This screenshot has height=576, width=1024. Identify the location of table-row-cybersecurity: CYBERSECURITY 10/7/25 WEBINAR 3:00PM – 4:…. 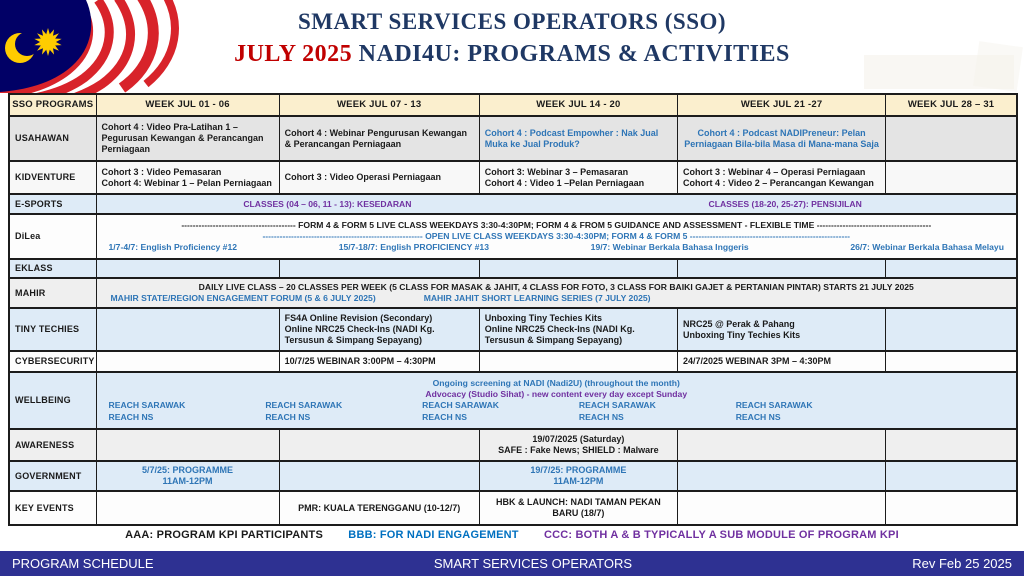
(513, 362).